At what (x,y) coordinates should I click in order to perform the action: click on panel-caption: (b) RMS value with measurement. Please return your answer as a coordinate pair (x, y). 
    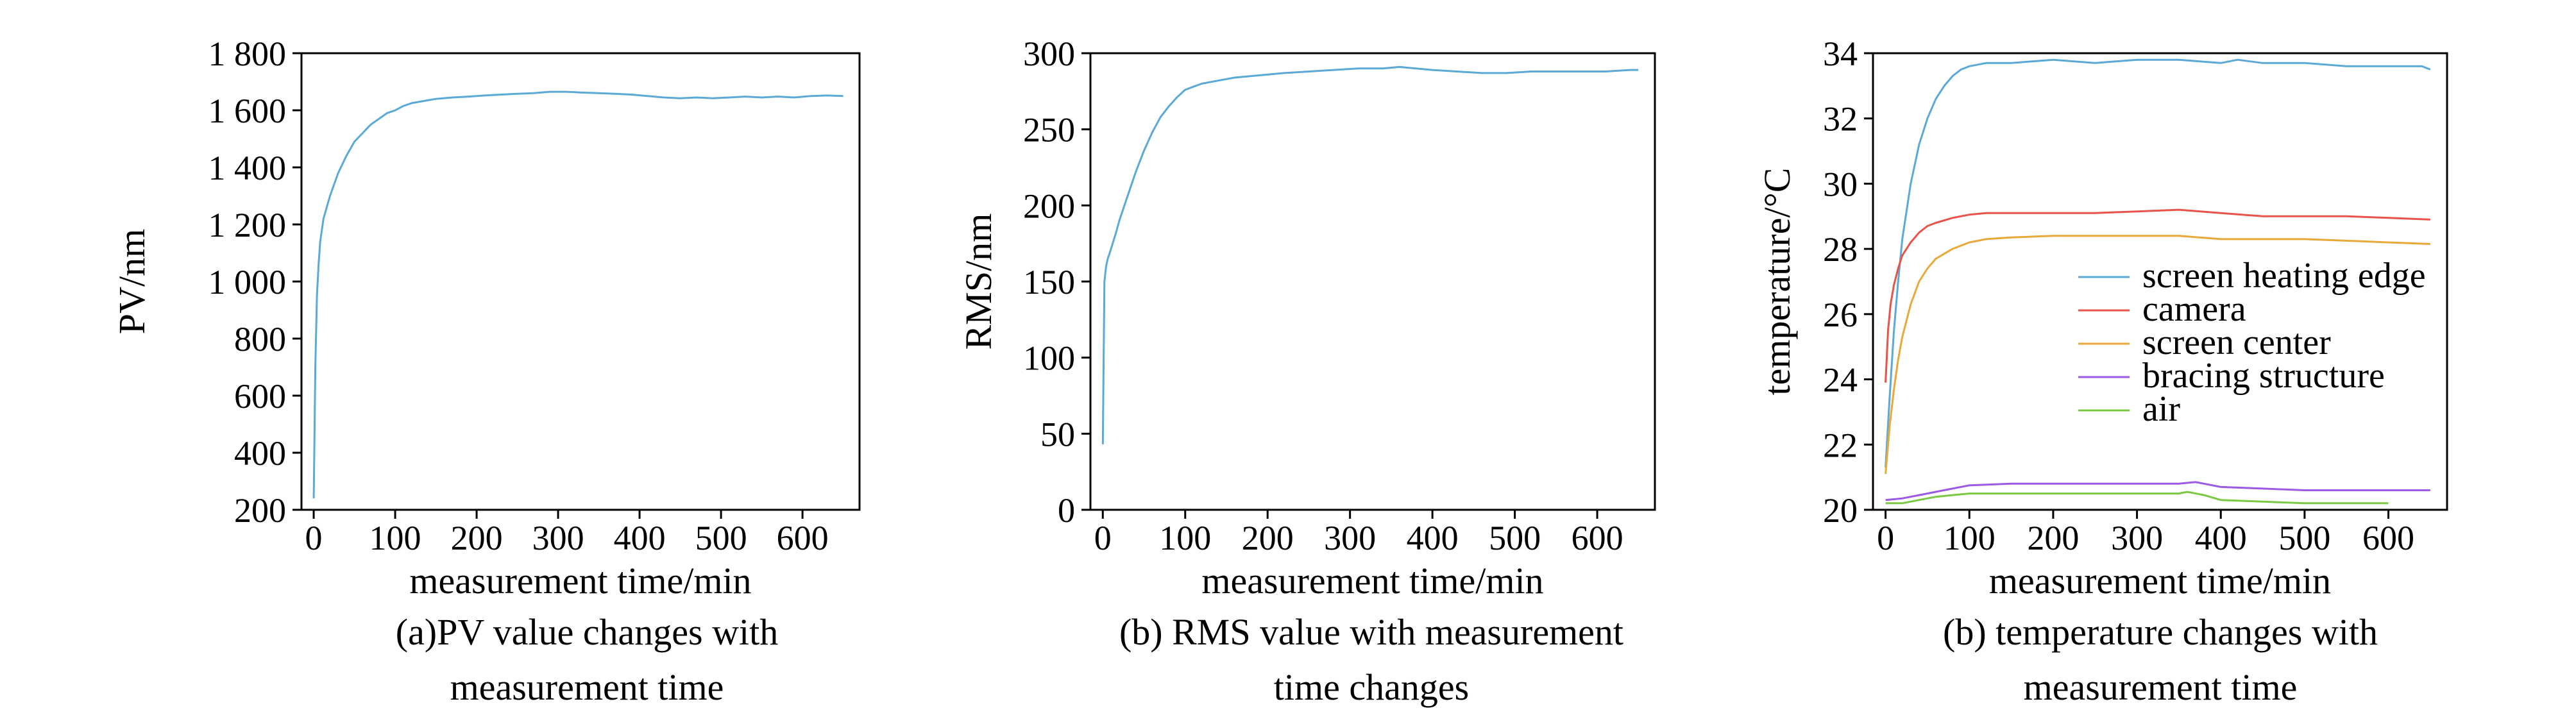
    Looking at the image, I should click on (1371, 632).